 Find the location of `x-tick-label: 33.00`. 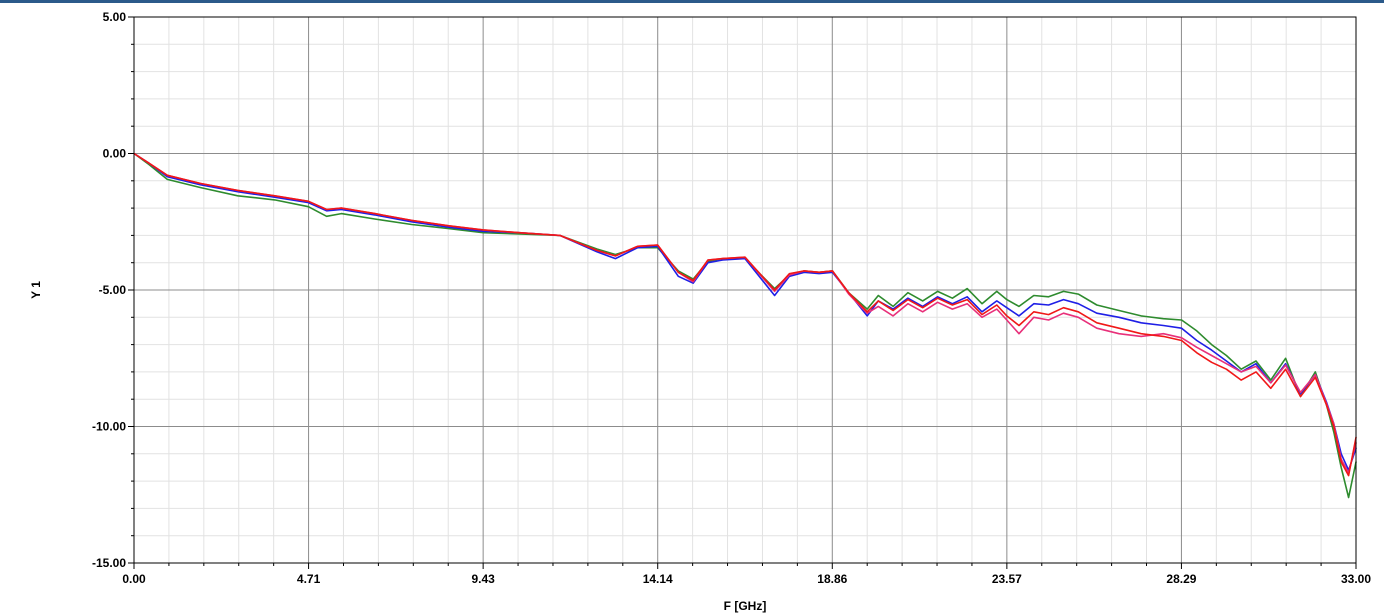

x-tick-label: 33.00 is located at coordinates (1356, 579).